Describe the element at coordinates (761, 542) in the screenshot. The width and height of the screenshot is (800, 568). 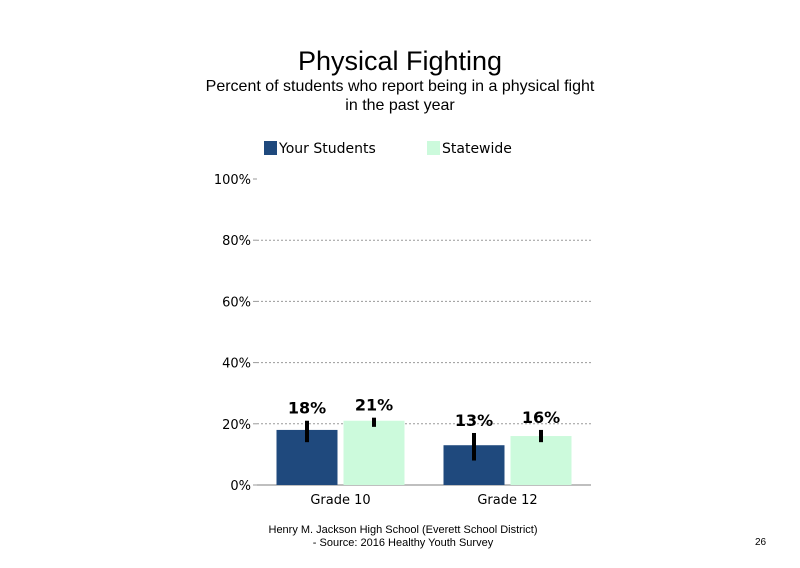
I see `page-number: 26` at that location.